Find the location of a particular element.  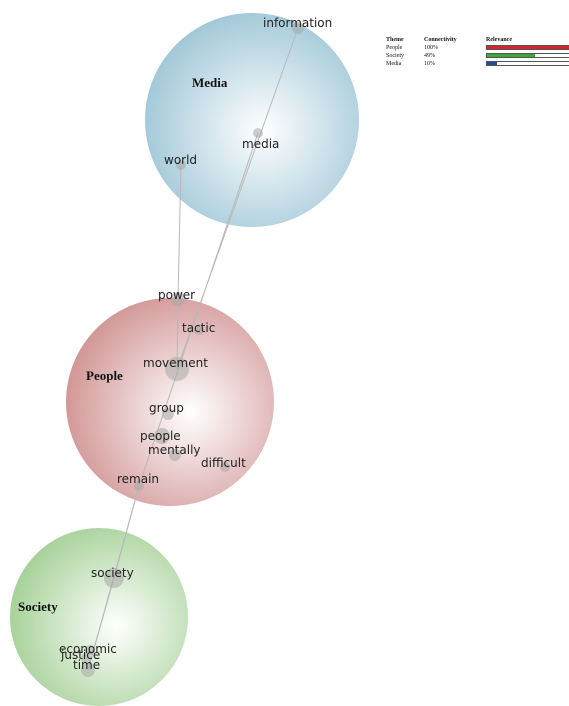

concept-label-economic: economic is located at coordinates (88, 649).